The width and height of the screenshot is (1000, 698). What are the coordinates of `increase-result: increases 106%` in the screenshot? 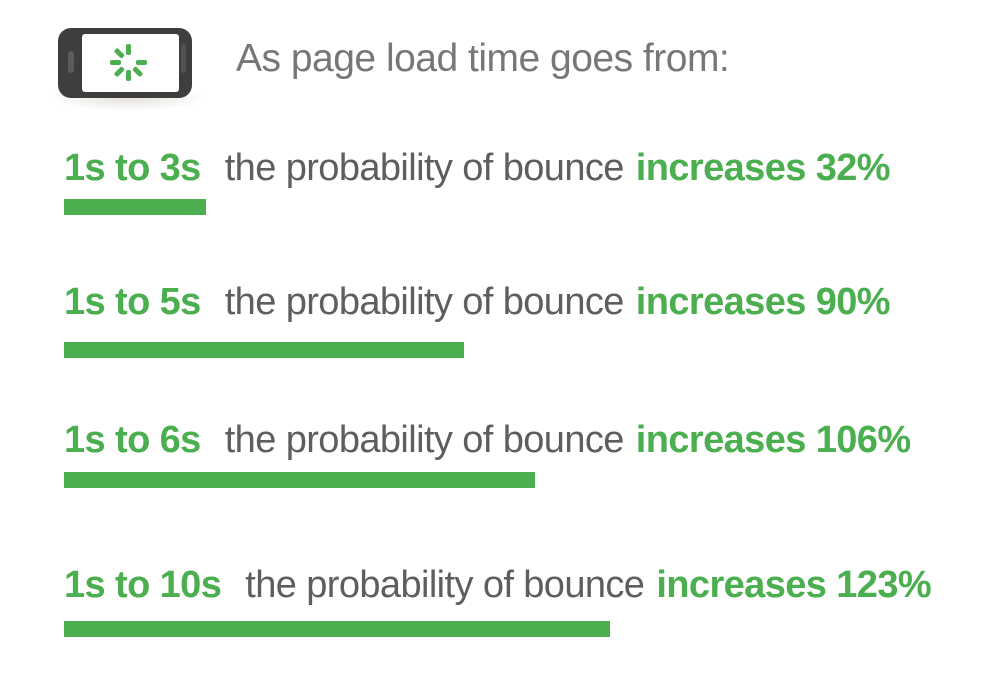 It's located at (773, 440).